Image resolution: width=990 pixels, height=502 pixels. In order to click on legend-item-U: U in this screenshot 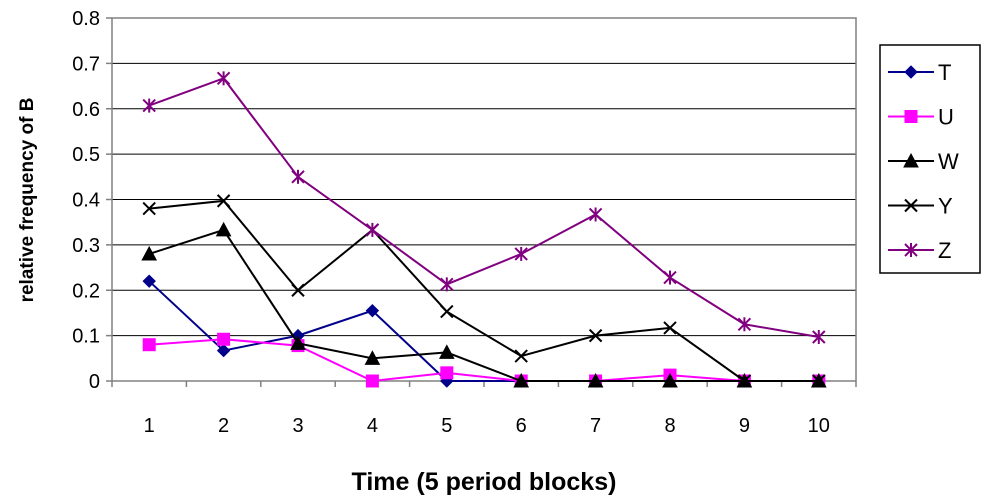, I will do `click(921, 117)`.